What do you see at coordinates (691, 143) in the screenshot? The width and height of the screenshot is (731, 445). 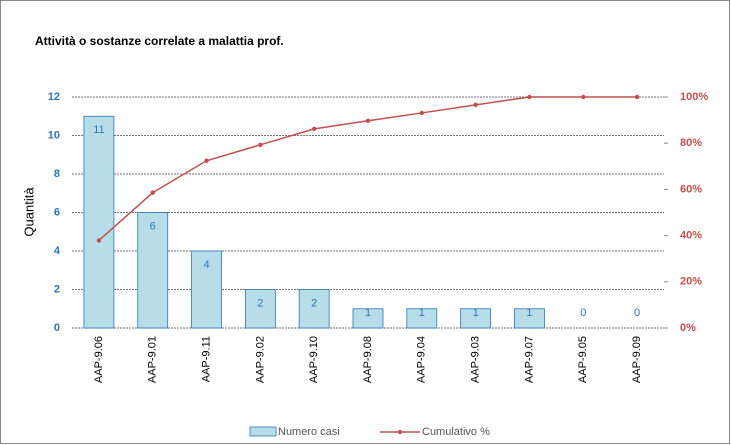 I see `y2-tick-label: 80%` at bounding box center [691, 143].